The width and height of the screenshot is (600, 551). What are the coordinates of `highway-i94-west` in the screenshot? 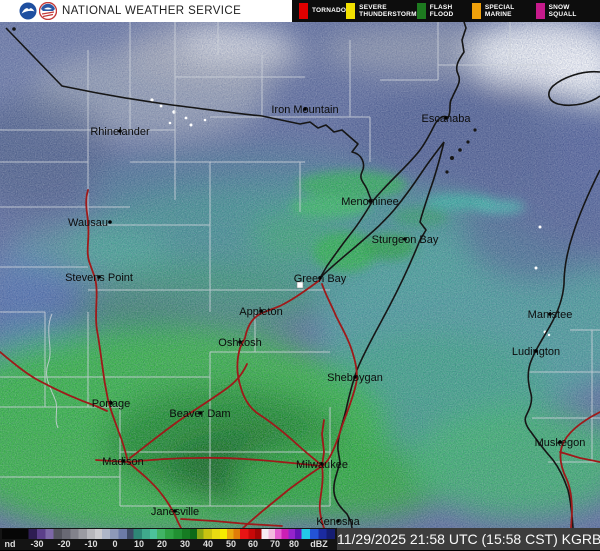 It's located at (209, 461).